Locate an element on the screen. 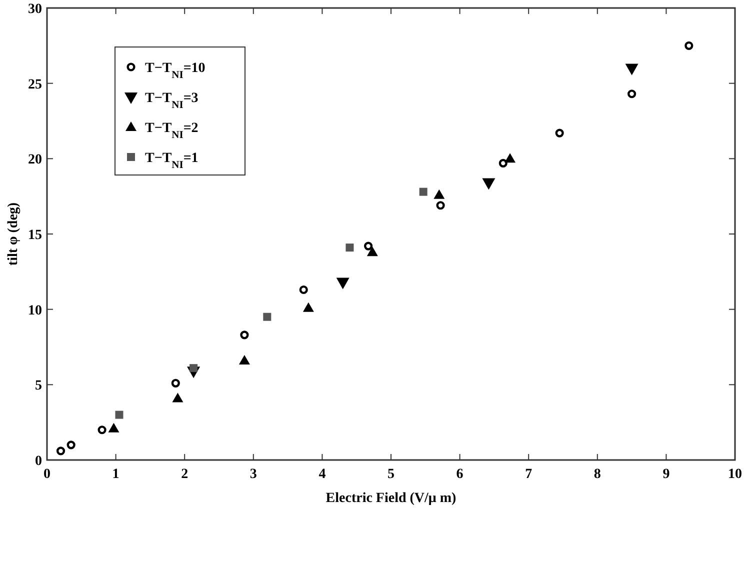  y-tick-label: 30 is located at coordinates (35, 9).